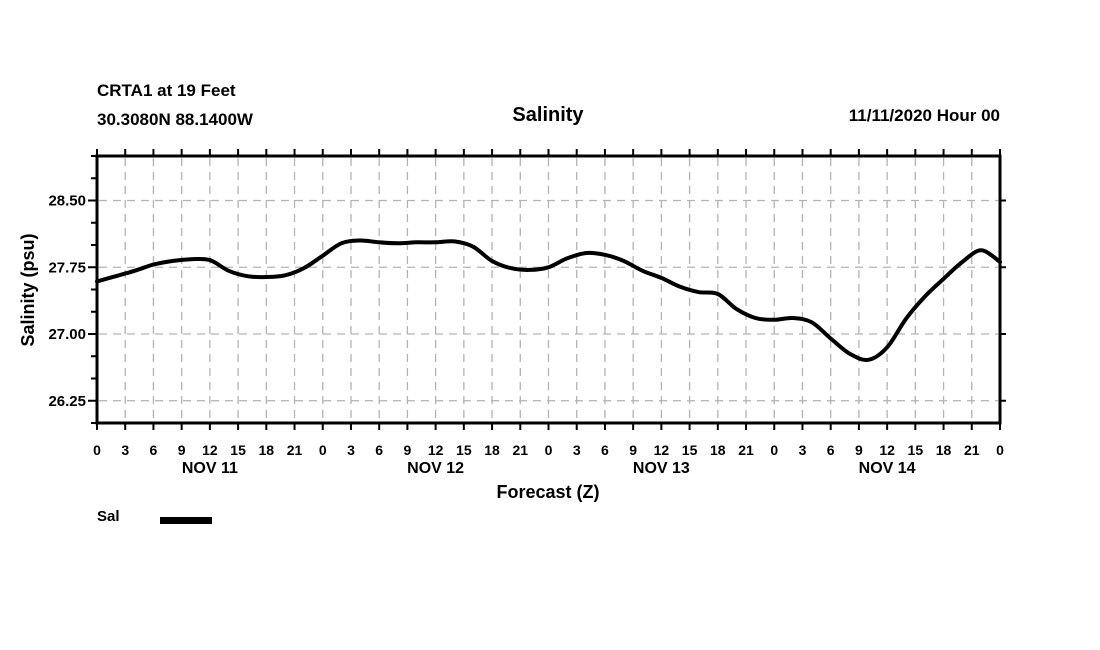 The width and height of the screenshot is (1100, 650). Describe the element at coordinates (661, 468) in the screenshot. I see `day-label: NOV 13` at that location.